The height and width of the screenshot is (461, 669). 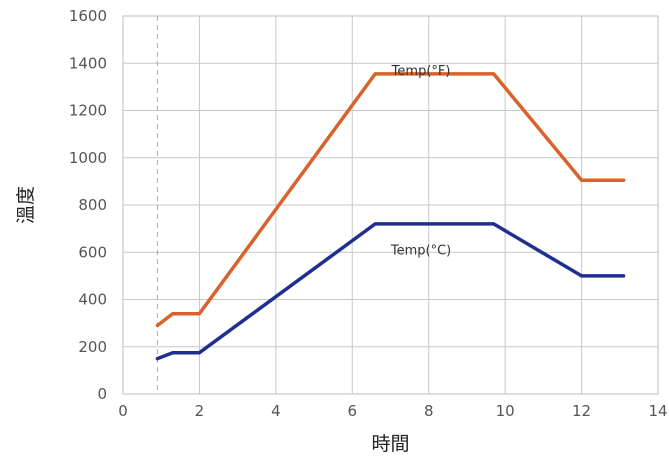 I want to click on series-label-0: Temp(°F), so click(x=421, y=71).